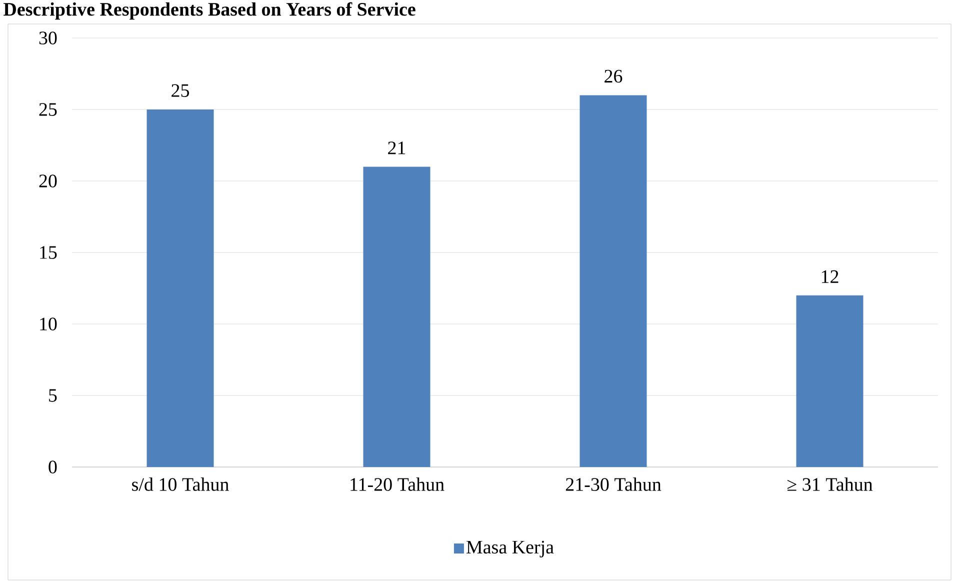  Describe the element at coordinates (180, 90) in the screenshot. I see `data-label: 25` at that location.